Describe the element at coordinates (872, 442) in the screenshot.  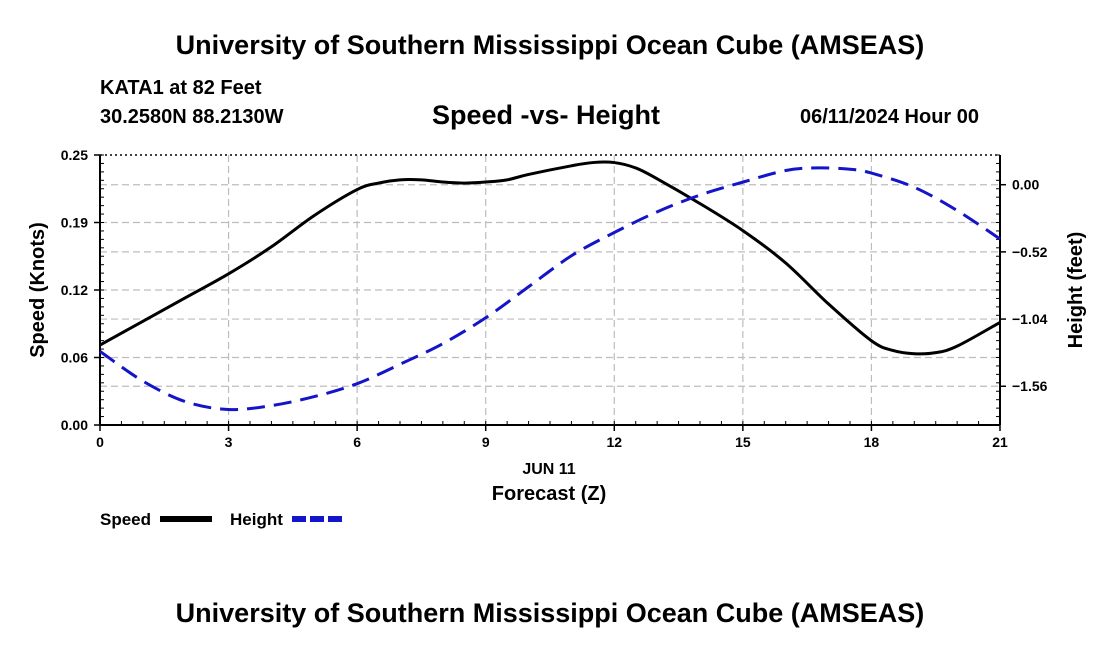
I see `x-tick-label: 18` at that location.